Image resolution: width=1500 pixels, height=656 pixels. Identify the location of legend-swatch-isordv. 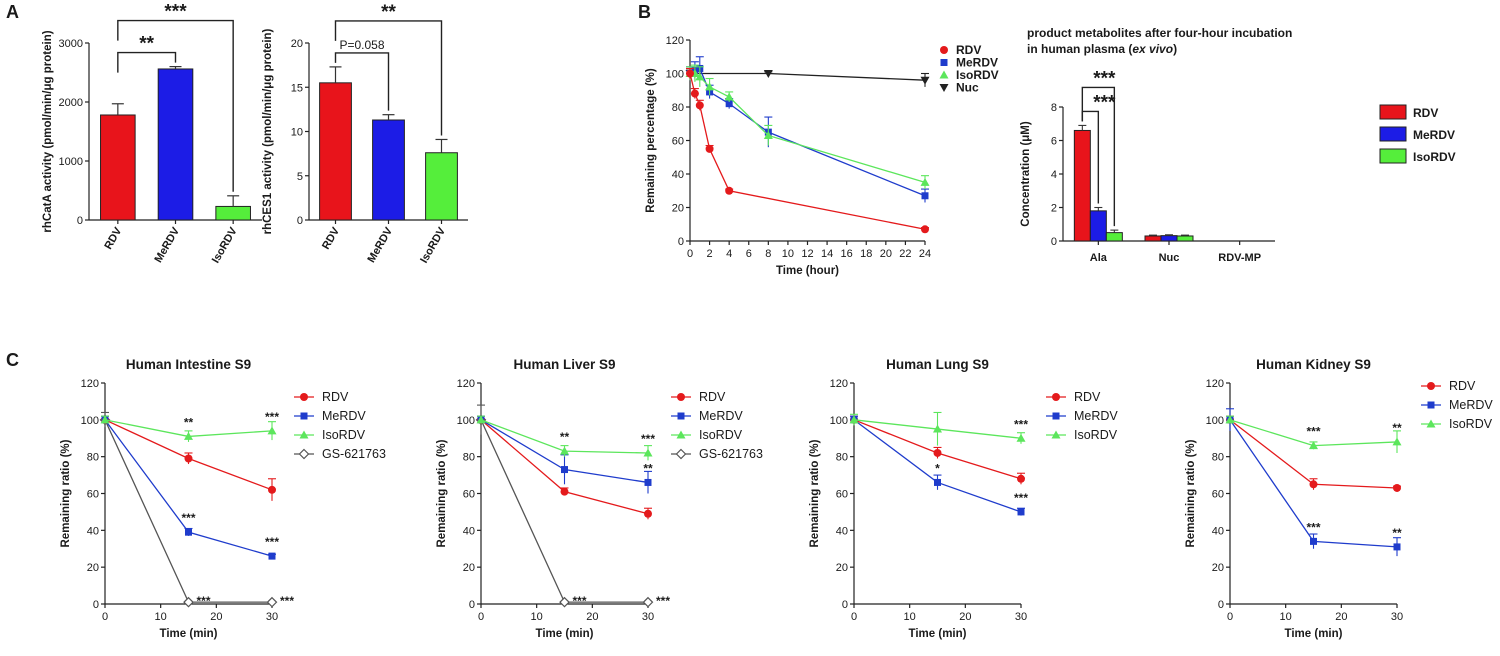
(1393, 156).